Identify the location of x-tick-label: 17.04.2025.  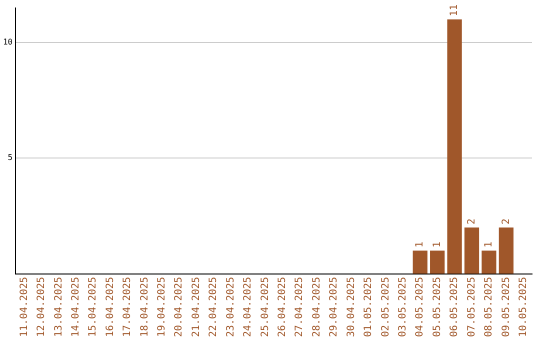
(128, 307).